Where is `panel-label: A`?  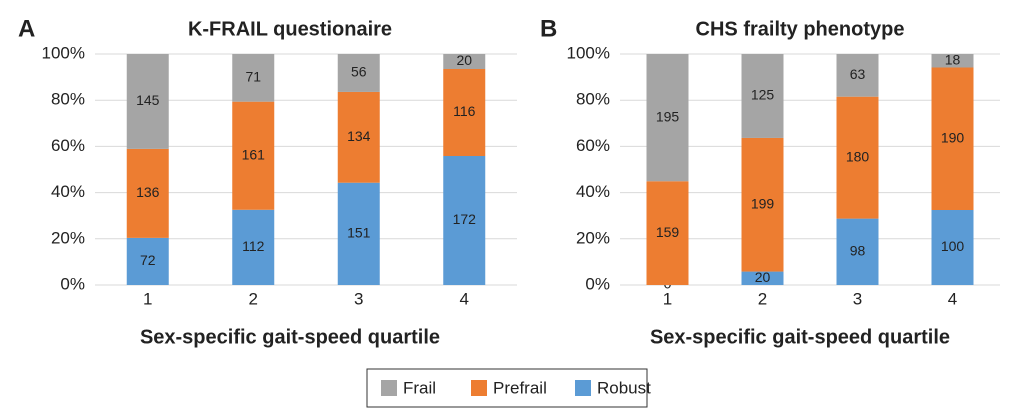
panel-label: A is located at coordinates (26, 28).